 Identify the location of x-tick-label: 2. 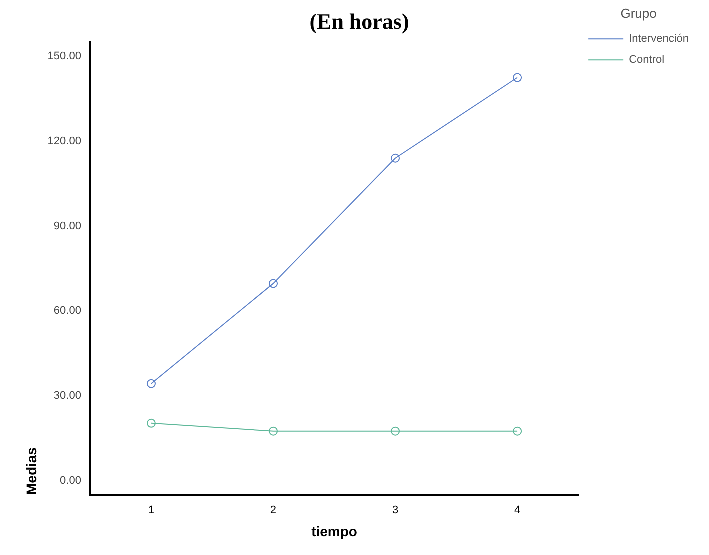
(273, 510).